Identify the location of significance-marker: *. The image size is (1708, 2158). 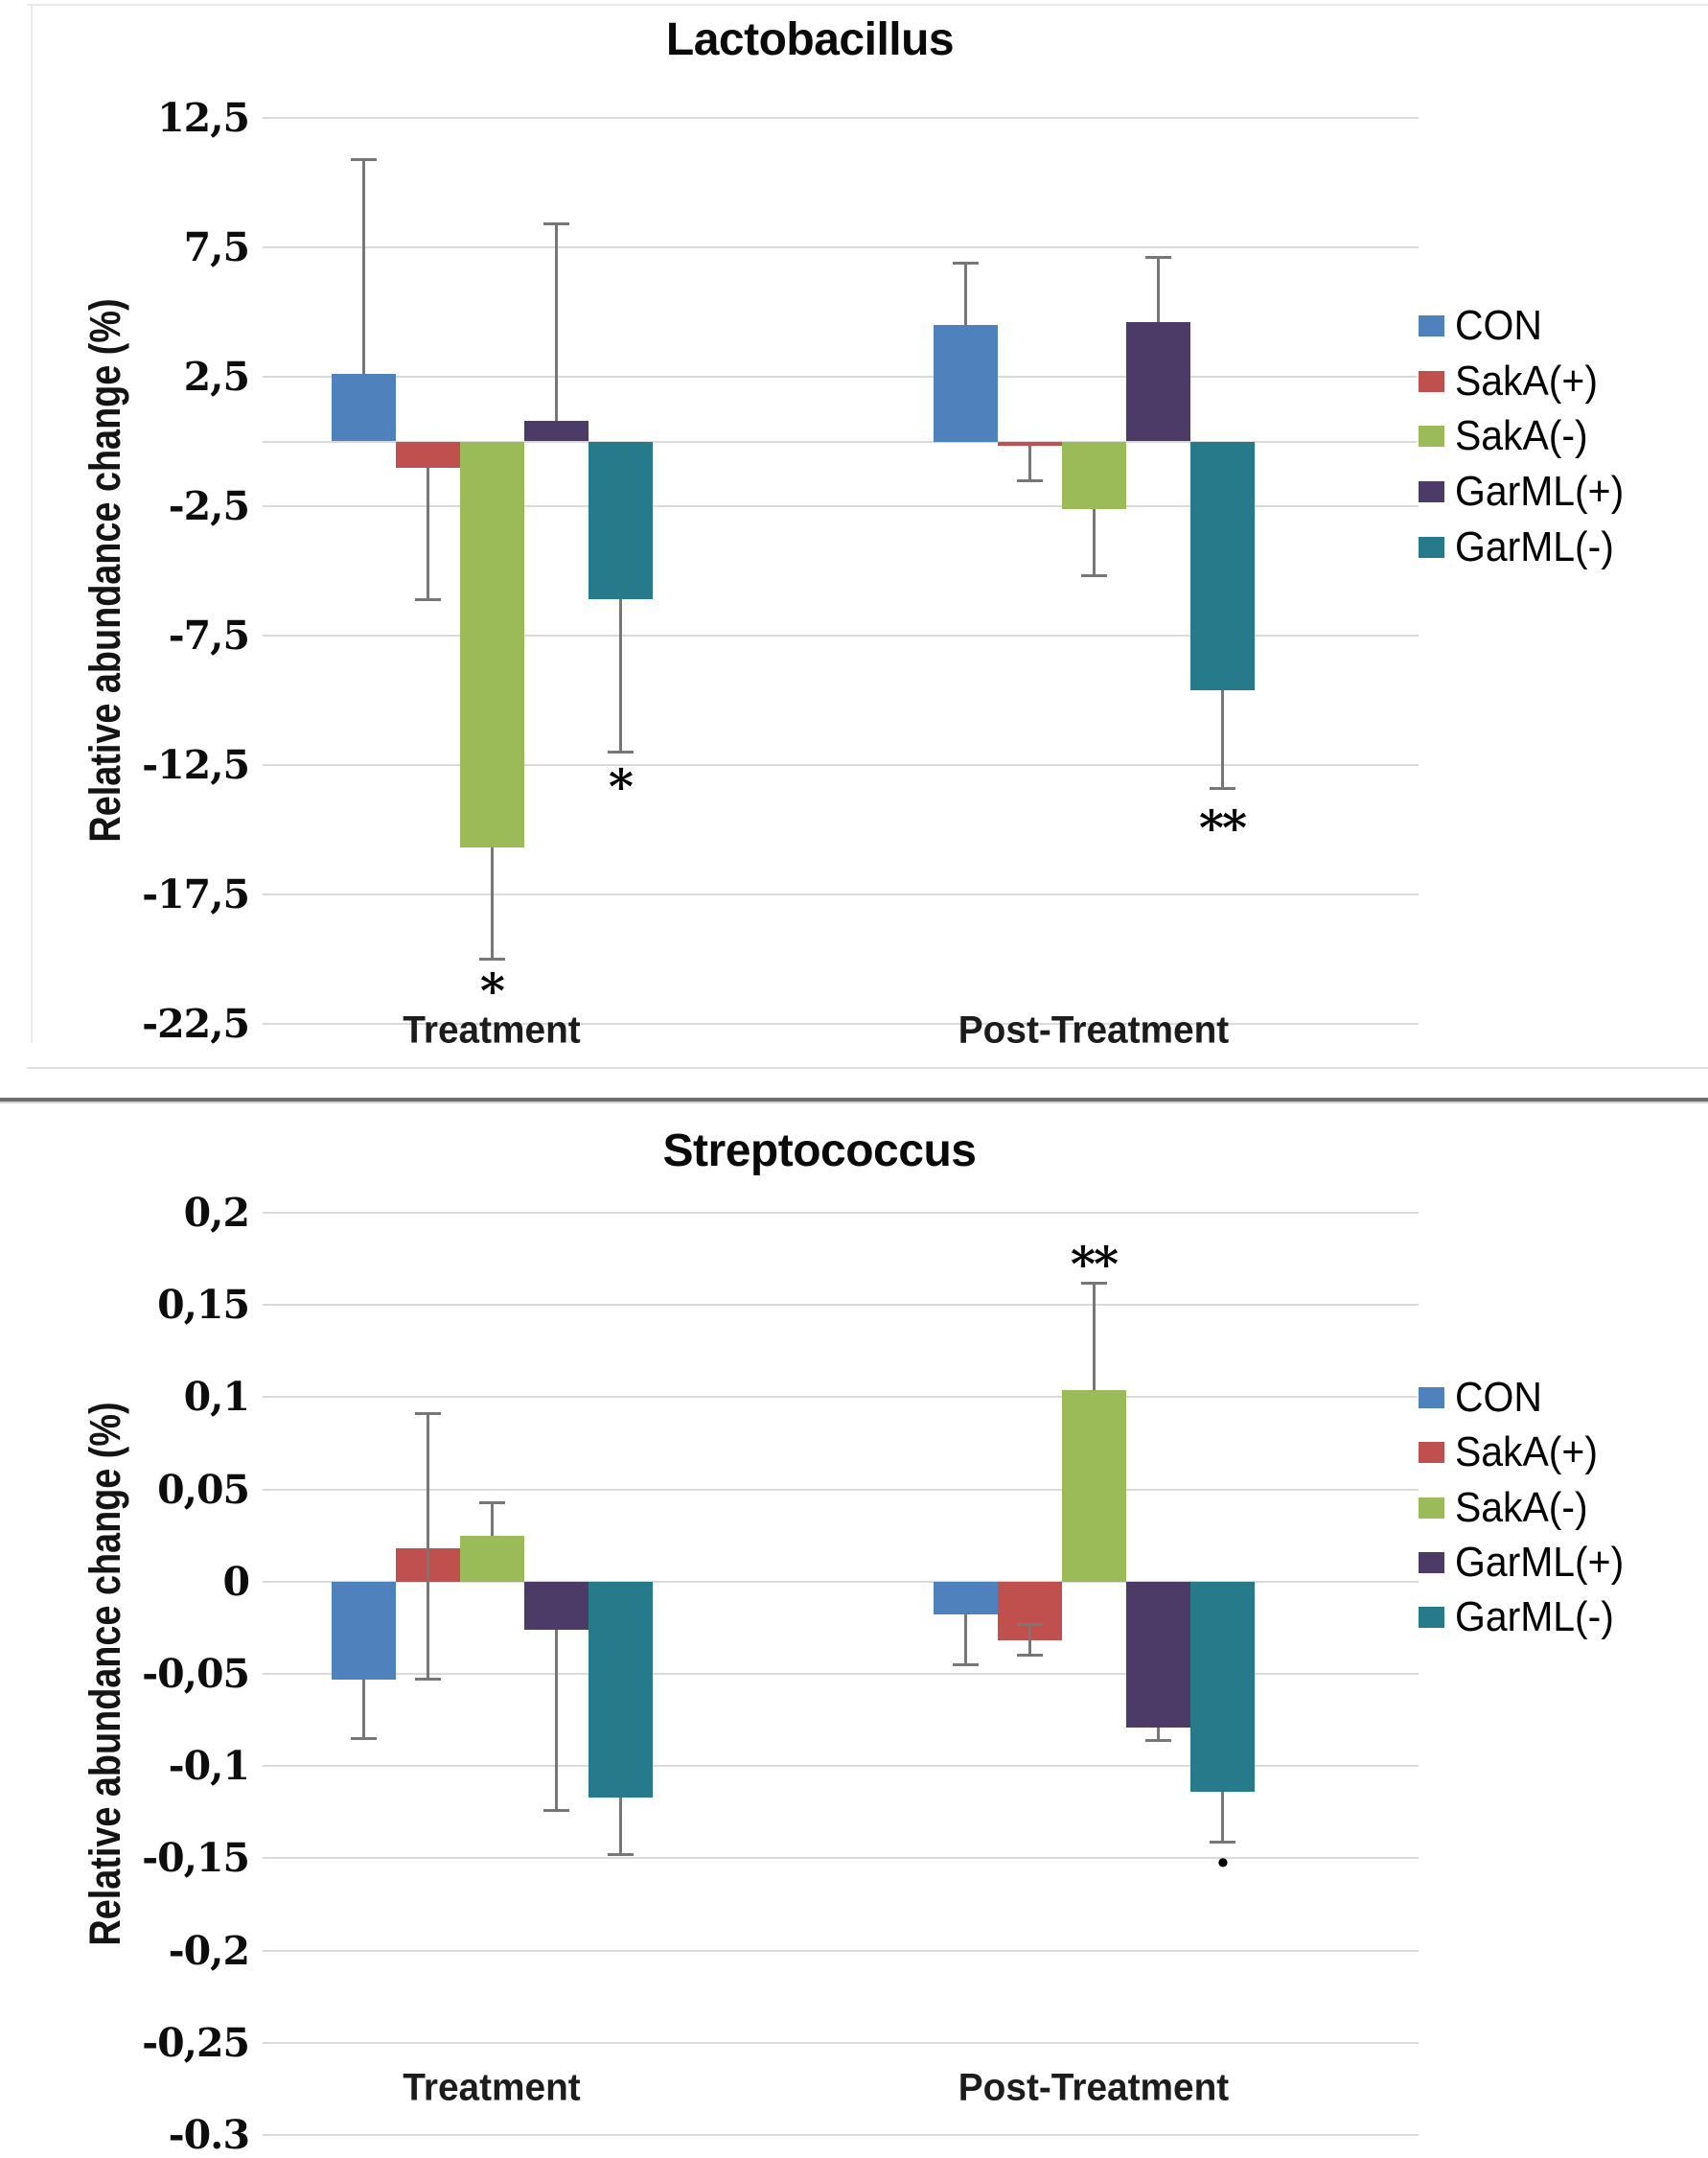
(492, 991).